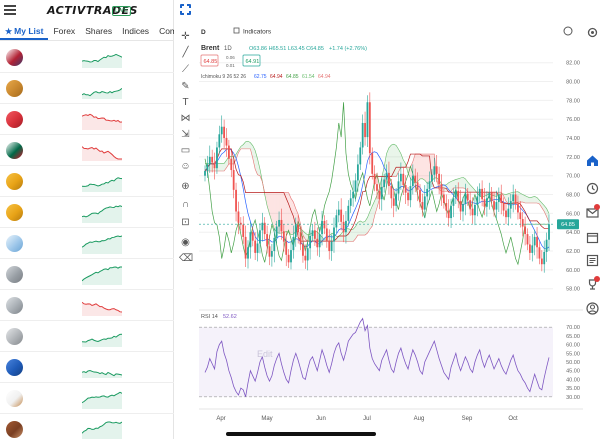 This screenshot has height=439, width=602. Describe the element at coordinates (185, 166) in the screenshot. I see `emoji-icon: ☺` at that location.